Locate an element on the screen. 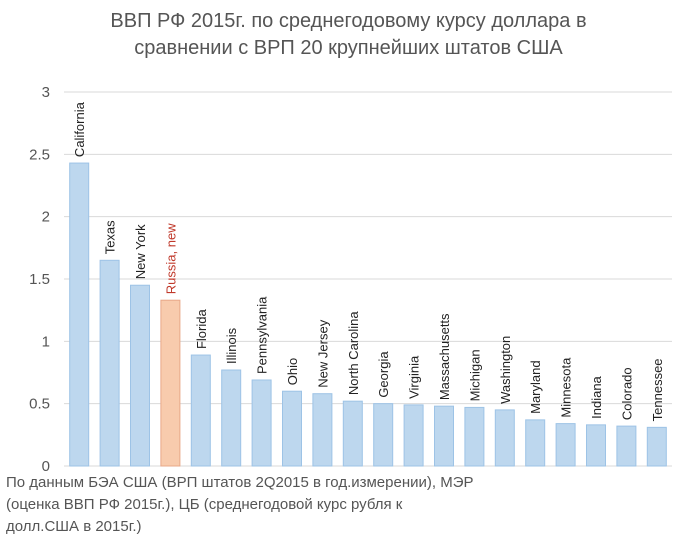 The width and height of the screenshot is (697, 543). bar-new-york is located at coordinates (140, 375).